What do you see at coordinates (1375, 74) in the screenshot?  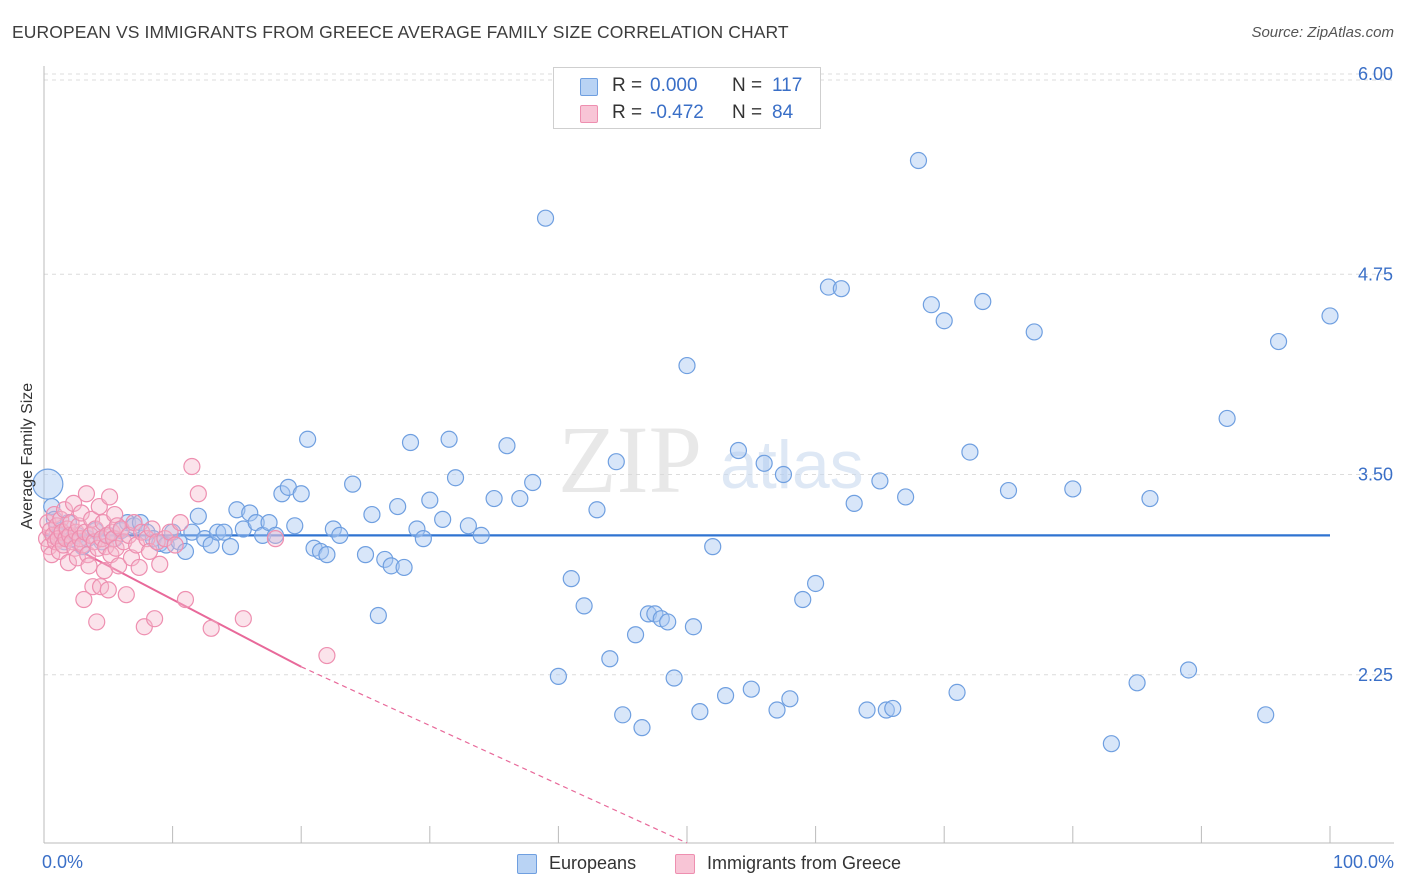 I see `y-tick-label-3: 6.00` at bounding box center [1375, 74].